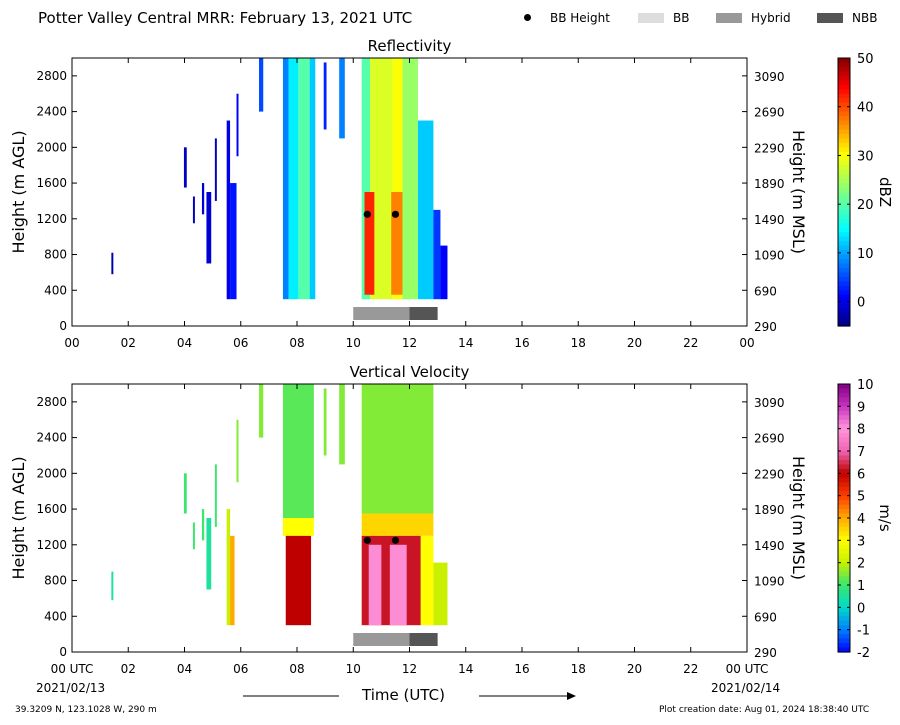 This screenshot has height=725, width=900. I want to click on x-axis-label: Time (UTC), so click(403, 695).